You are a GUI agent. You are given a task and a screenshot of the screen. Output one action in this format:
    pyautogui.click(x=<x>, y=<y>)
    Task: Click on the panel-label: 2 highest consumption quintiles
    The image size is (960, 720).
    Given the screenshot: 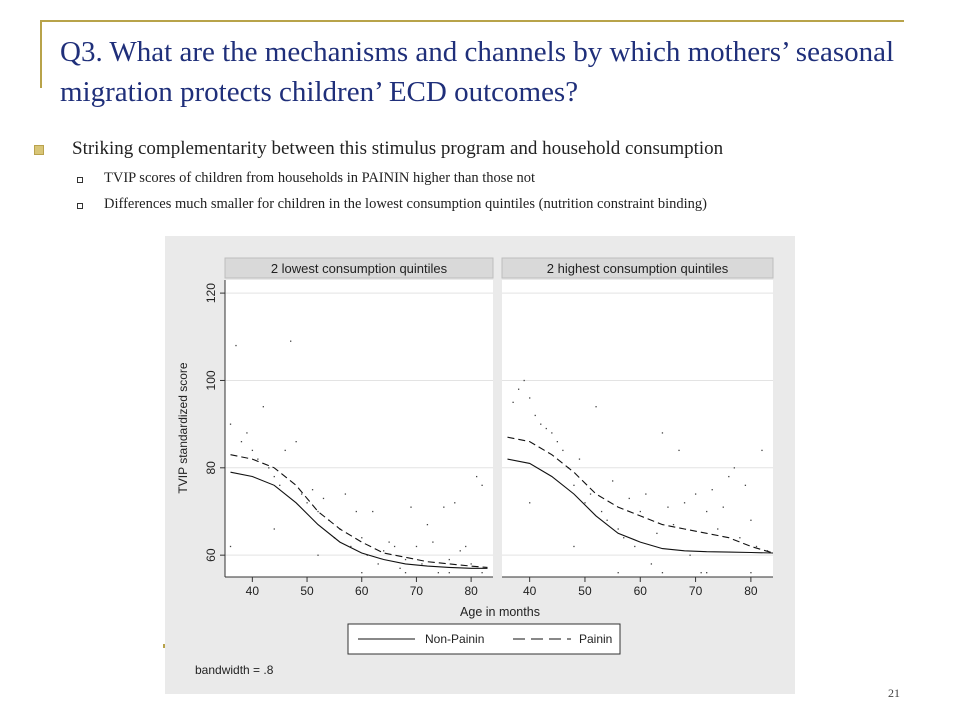 What is the action you would take?
    pyautogui.click(x=638, y=268)
    